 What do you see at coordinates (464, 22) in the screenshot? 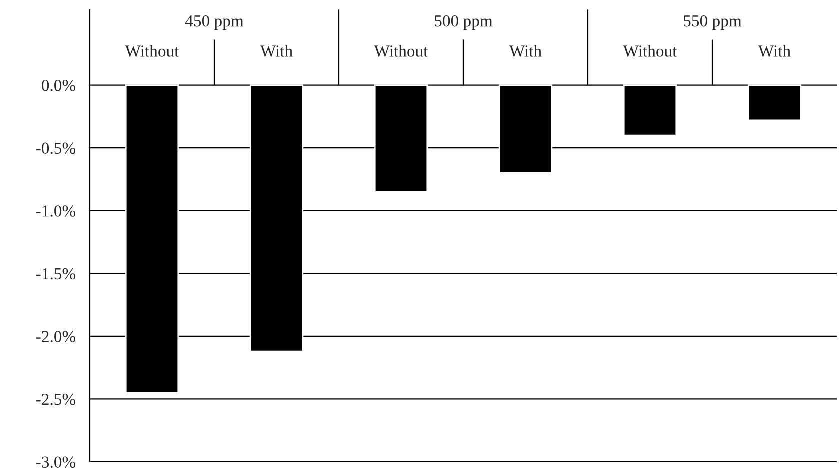
I see `annotation: 500 ppm` at bounding box center [464, 22].